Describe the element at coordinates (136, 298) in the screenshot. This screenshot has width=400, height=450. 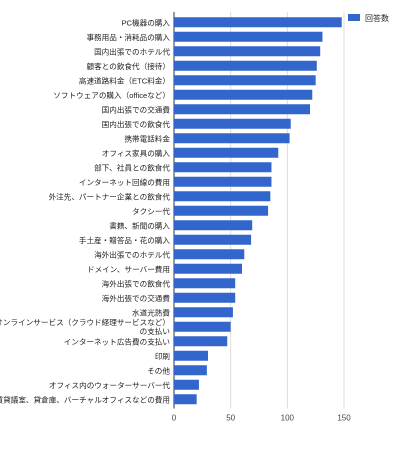
I see `category-label: 海外出張での交通費` at that location.